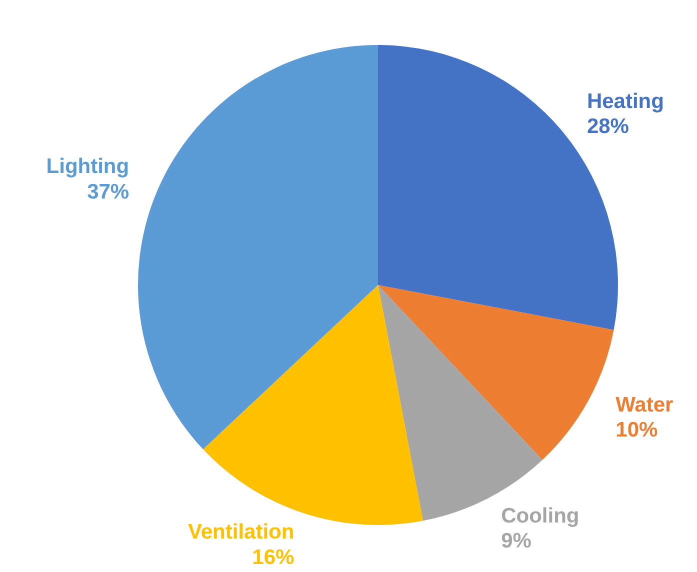  Describe the element at coordinates (241, 532) in the screenshot. I see `slice-label: Ventilation` at that location.